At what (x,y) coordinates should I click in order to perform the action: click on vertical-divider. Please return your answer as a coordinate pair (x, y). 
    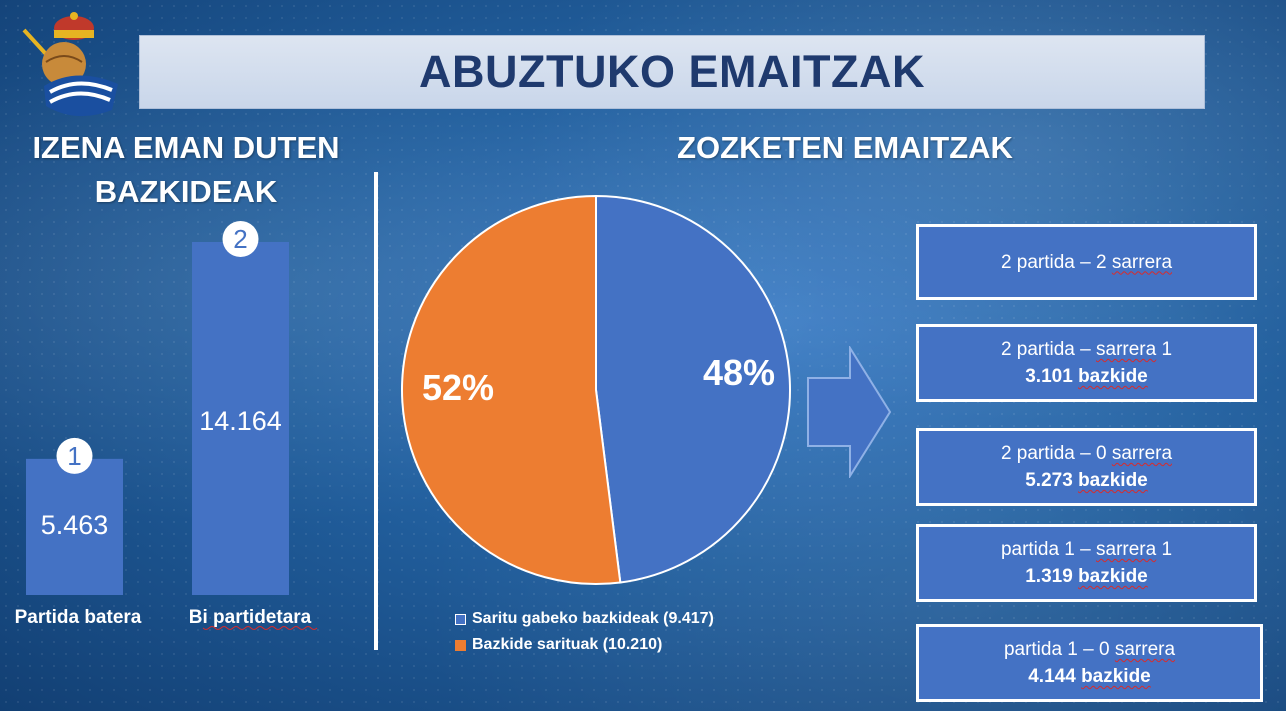
    Looking at the image, I should click on (376, 411).